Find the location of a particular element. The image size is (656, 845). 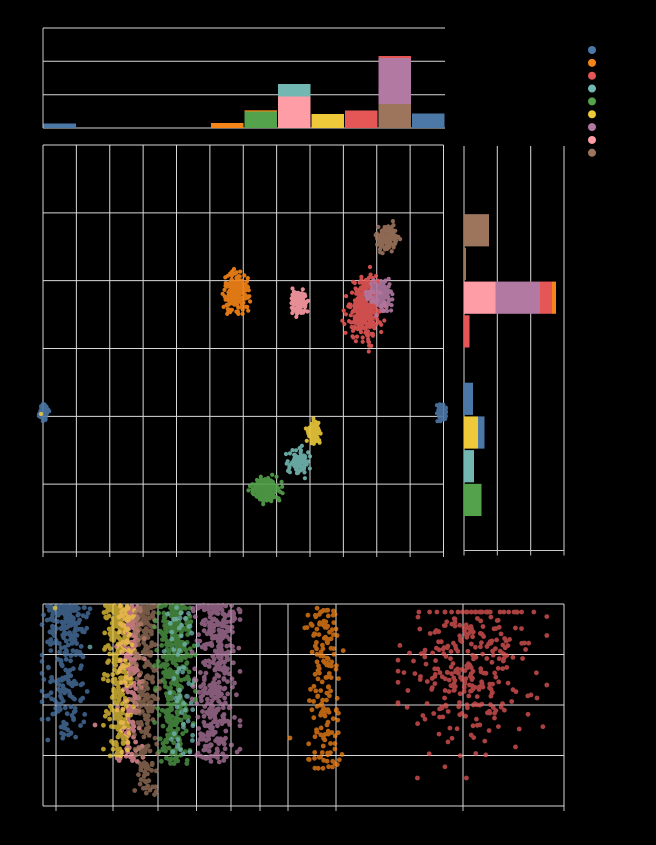

legend-swatch-red is located at coordinates (592, 75).